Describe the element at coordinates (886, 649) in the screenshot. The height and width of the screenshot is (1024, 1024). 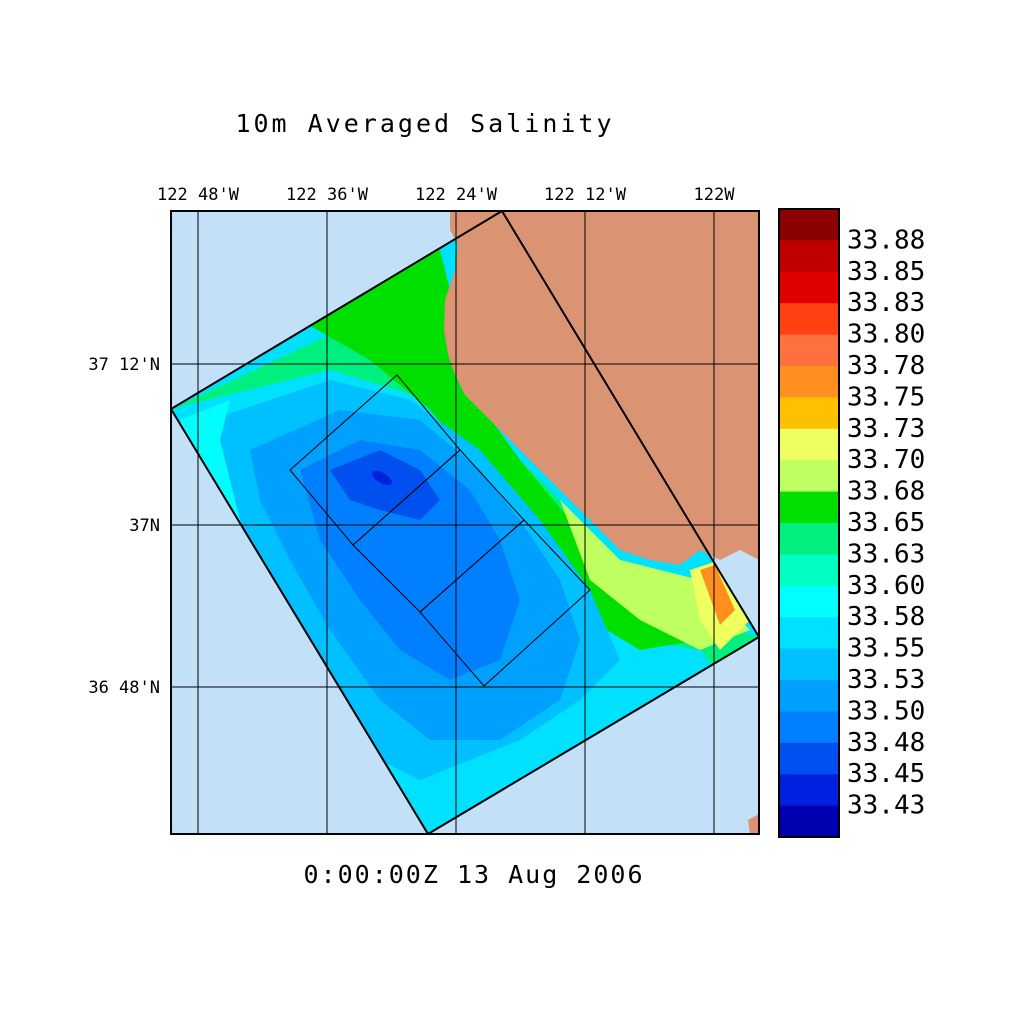
I see `colorbar-label: 33.55` at that location.